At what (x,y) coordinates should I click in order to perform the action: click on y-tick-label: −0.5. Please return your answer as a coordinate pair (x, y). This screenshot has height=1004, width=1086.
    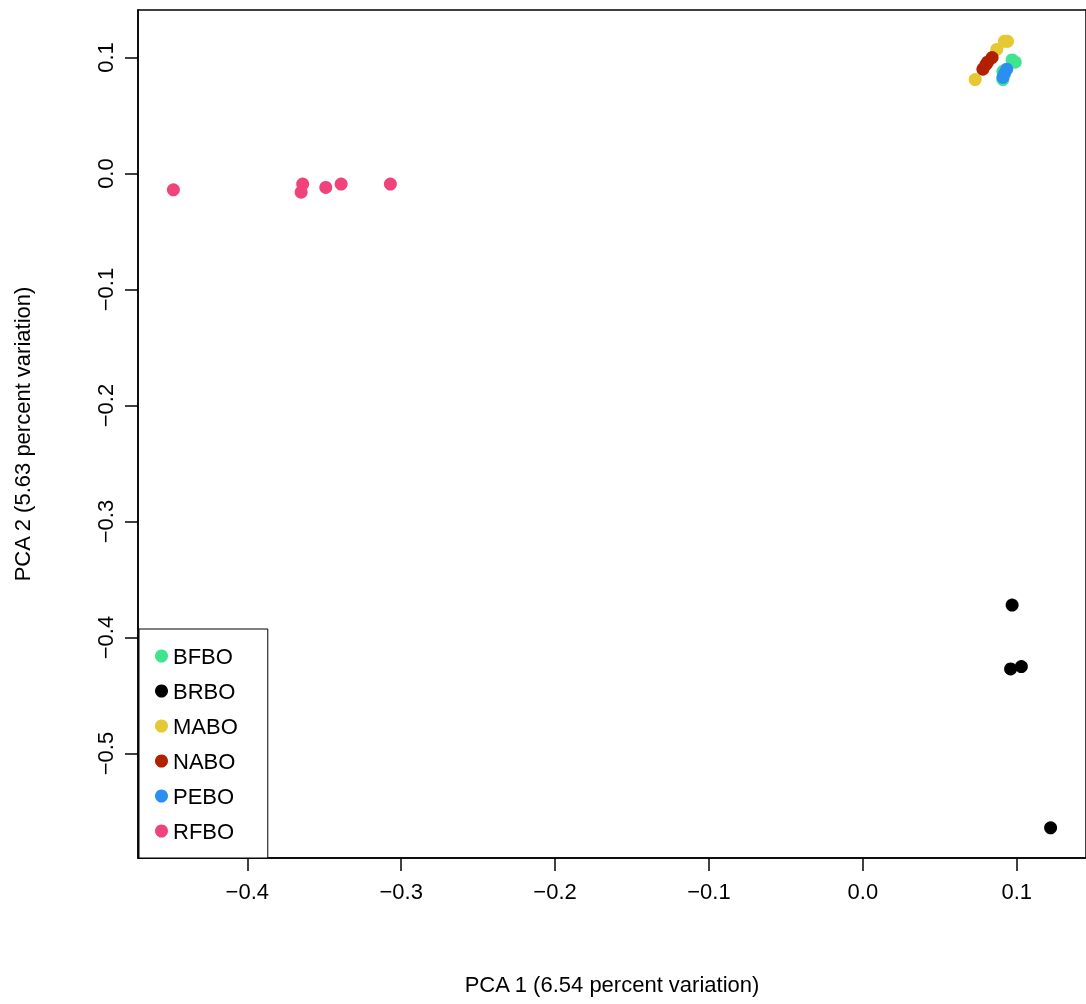
    Looking at the image, I should click on (105, 753).